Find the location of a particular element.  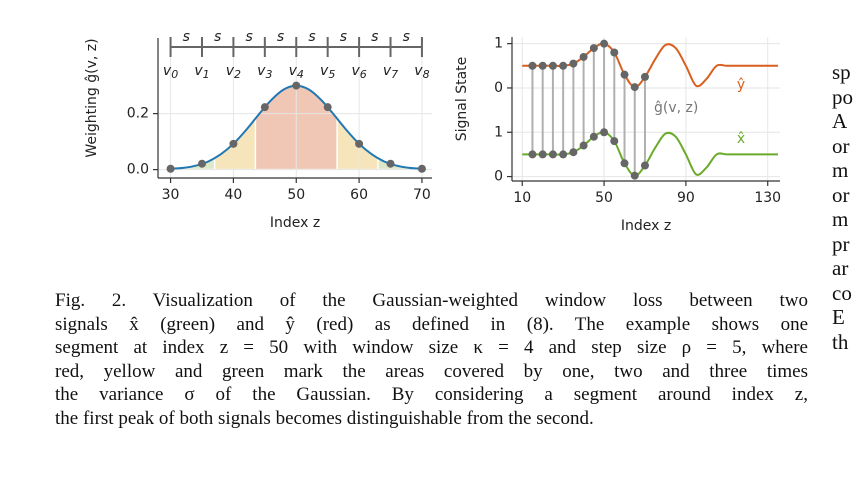

text-line: po is located at coordinates (842, 96).